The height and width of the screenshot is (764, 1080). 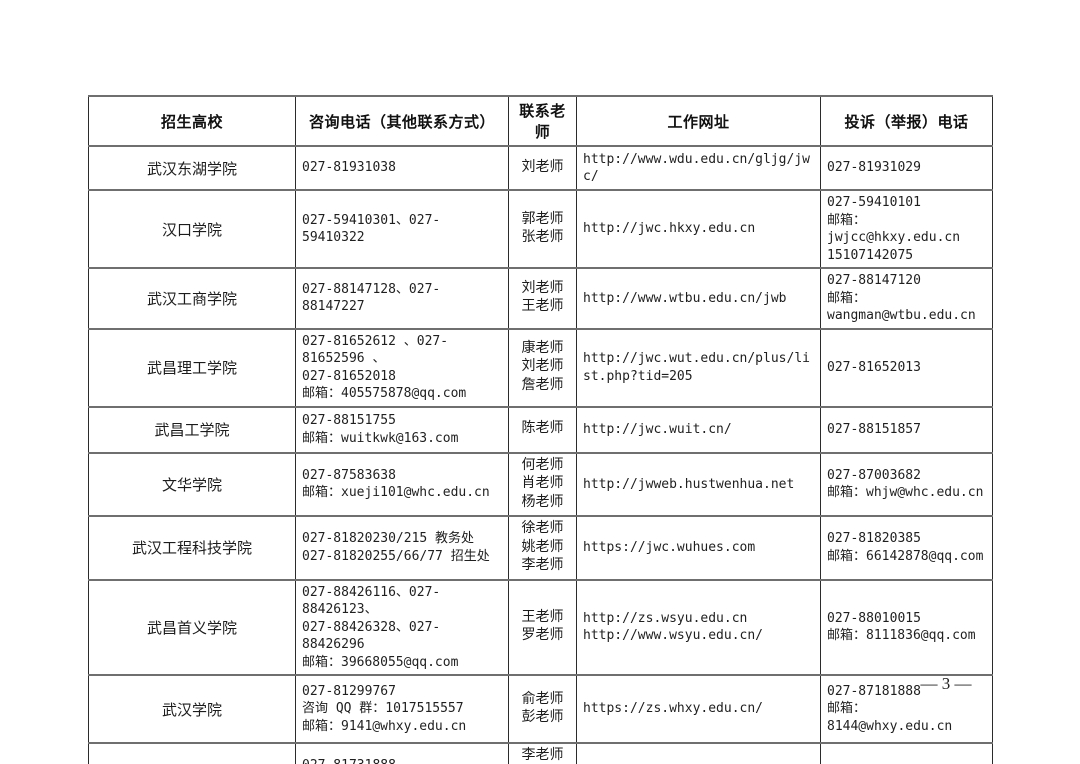 What do you see at coordinates (906, 709) in the screenshot?
I see `cell-complaint: 027-87181888 邮箱：8144@whxy.edu.cn` at bounding box center [906, 709].